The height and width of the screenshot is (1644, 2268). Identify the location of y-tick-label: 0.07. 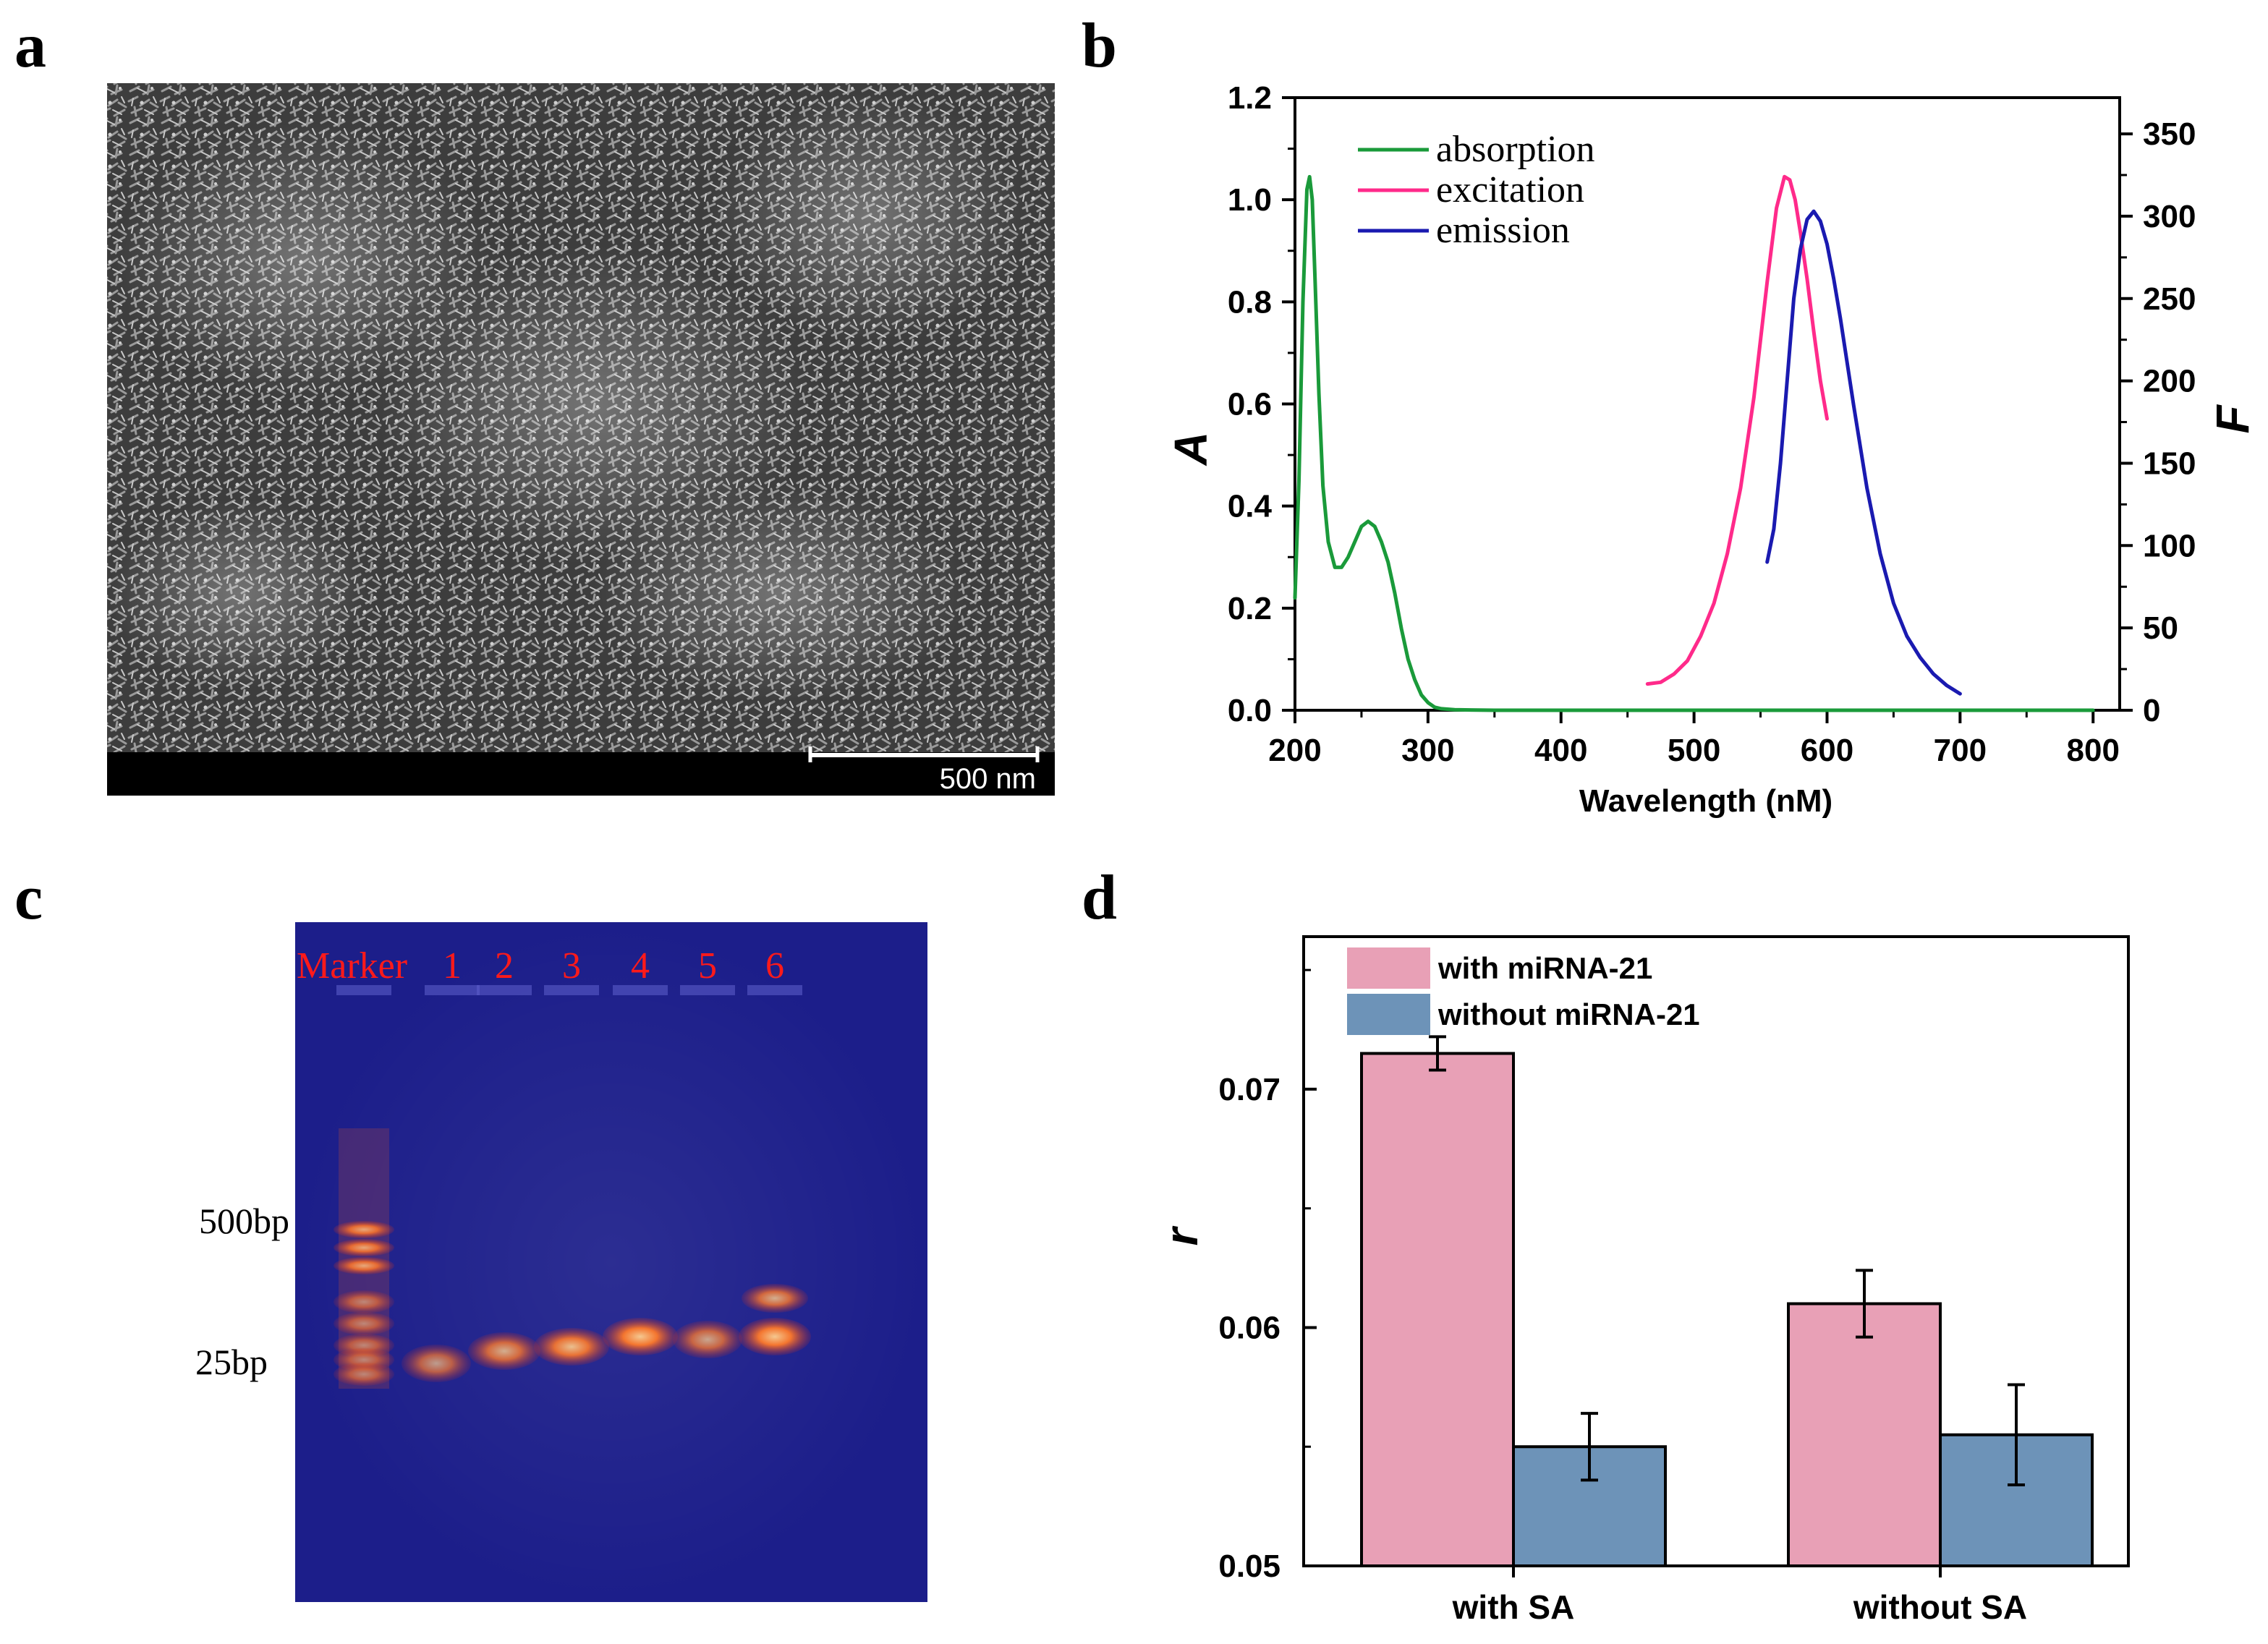
(1249, 1089).